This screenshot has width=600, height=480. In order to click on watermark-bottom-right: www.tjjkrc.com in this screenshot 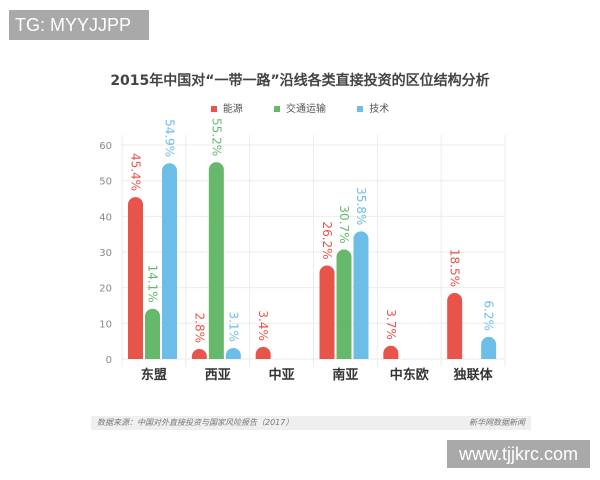, I will do `click(518, 454)`.